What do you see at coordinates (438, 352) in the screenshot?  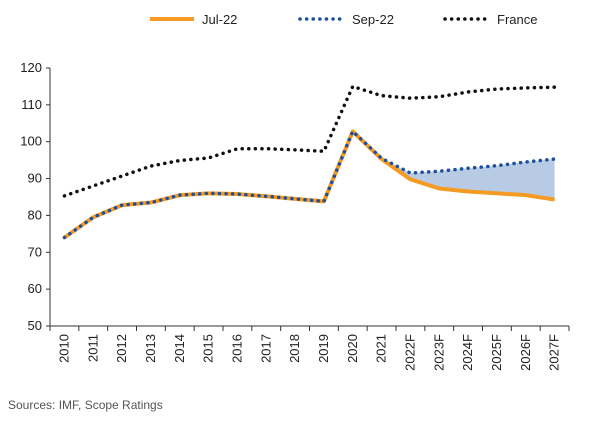 I see `x-tick-label: 2023F` at bounding box center [438, 352].